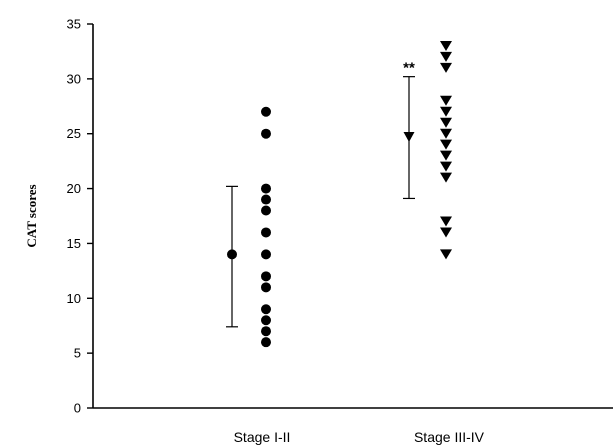 The image size is (613, 445). I want to click on y-tick-label: 35, so click(74, 24).